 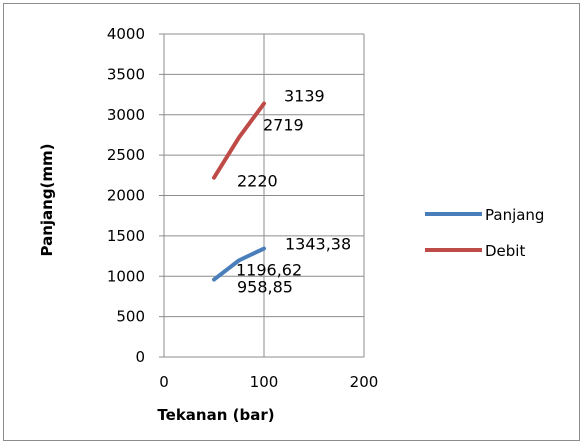 What do you see at coordinates (505, 251) in the screenshot?
I see `legend-label-debit: Debit` at bounding box center [505, 251].